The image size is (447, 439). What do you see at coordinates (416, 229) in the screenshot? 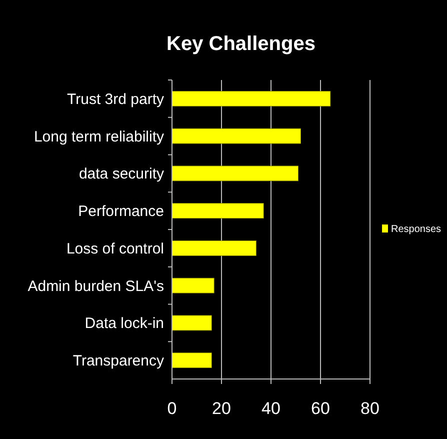
I see `legend-label: Responses` at bounding box center [416, 229].